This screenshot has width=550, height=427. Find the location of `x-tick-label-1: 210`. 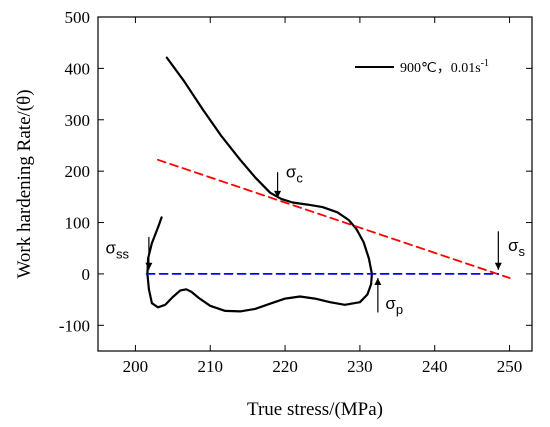

x-tick-label-1: 210 is located at coordinates (210, 366).